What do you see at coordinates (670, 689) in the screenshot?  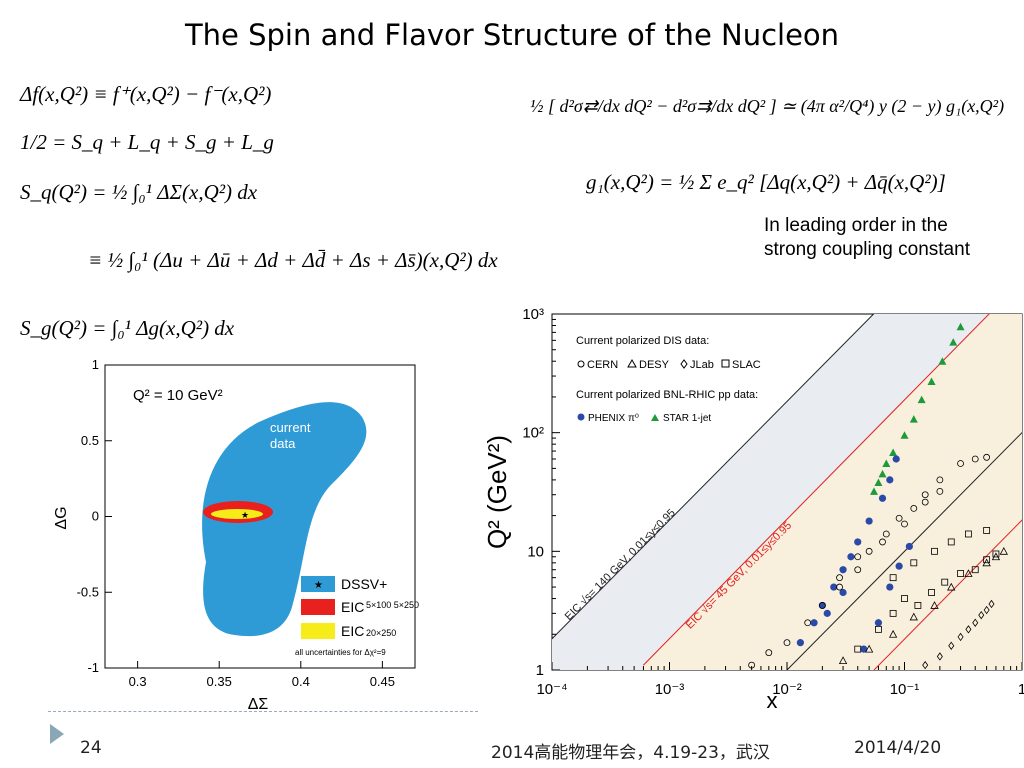 I see `right-x-tick-label: 10⁻³` at bounding box center [670, 689].